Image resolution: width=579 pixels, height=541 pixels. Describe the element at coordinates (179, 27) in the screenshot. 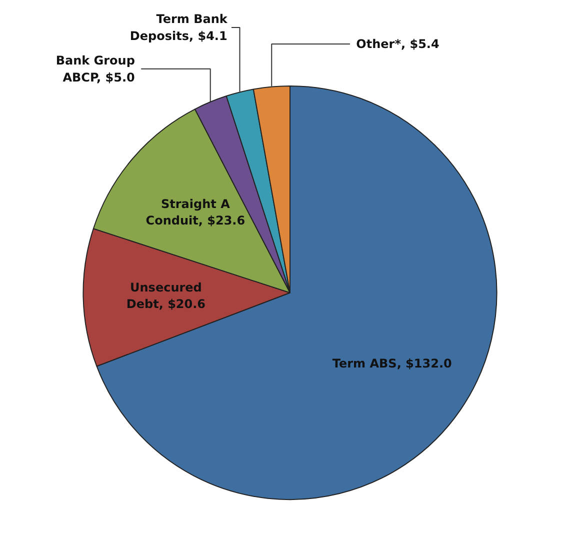

I see `slice-label: Term Bank Deposits, $4.1` at that location.